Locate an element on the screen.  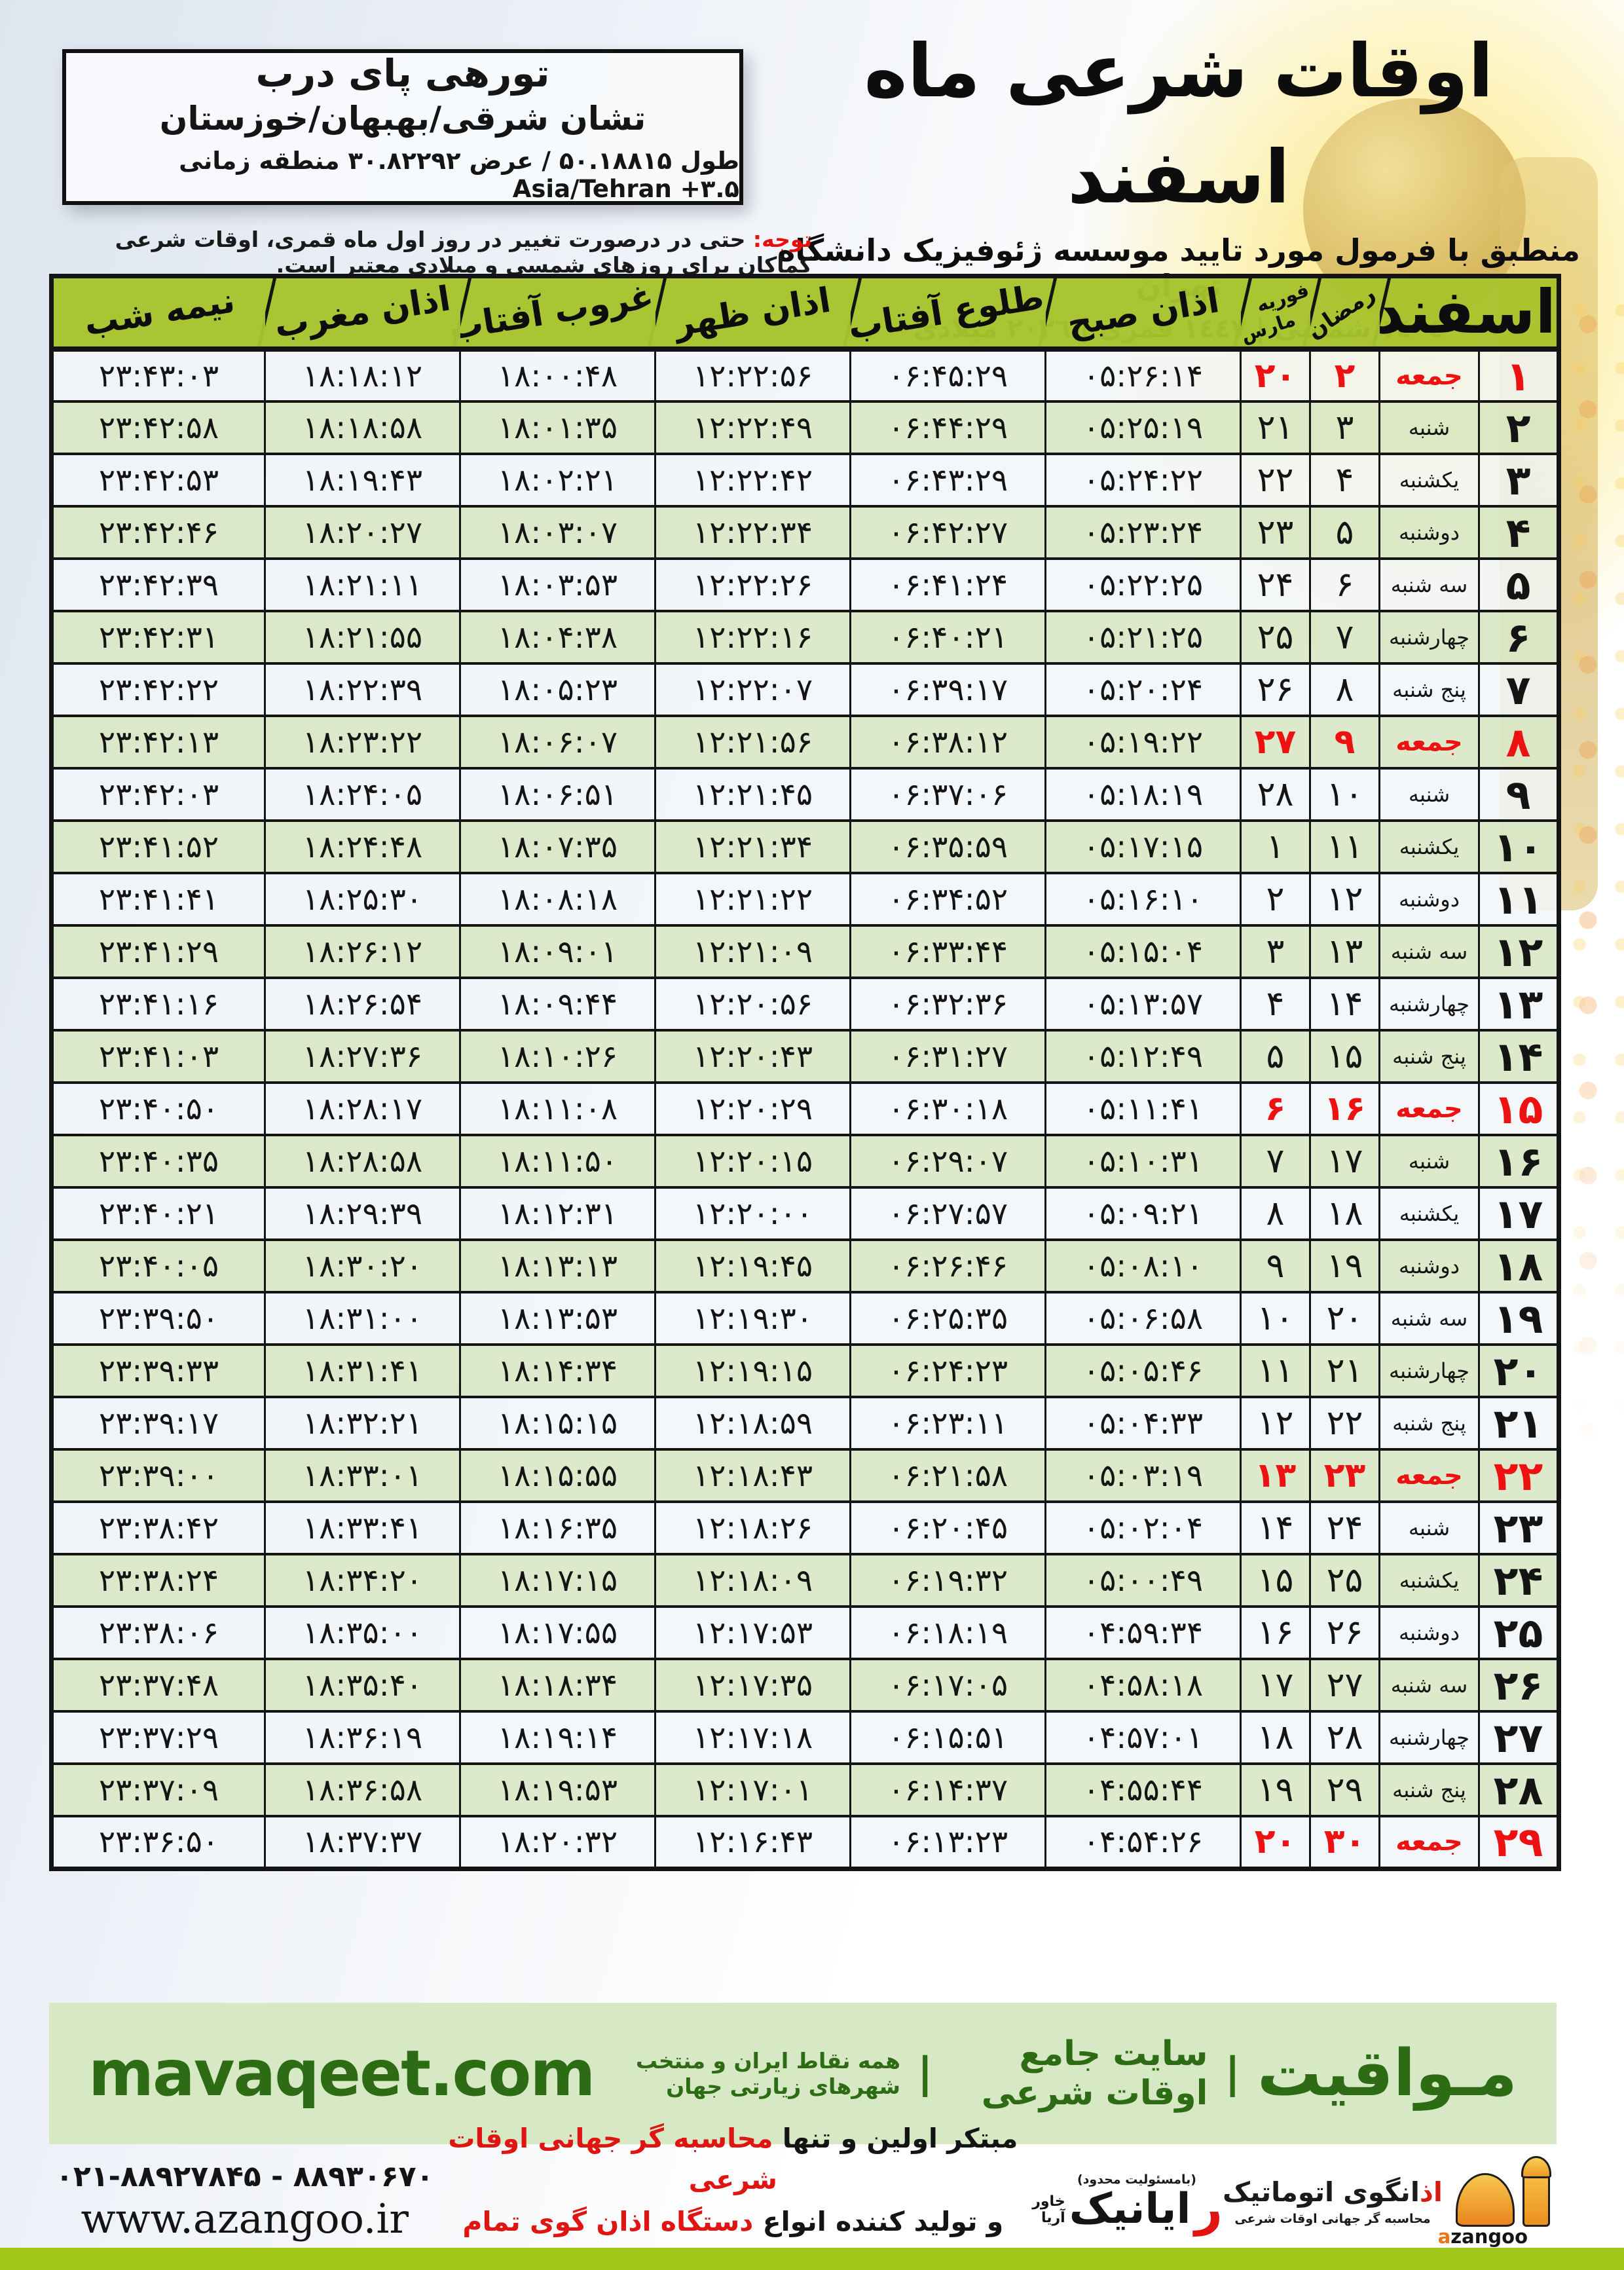
sunset-time-cell: ۱۸:۰۰:۴۸ is located at coordinates (557, 375).